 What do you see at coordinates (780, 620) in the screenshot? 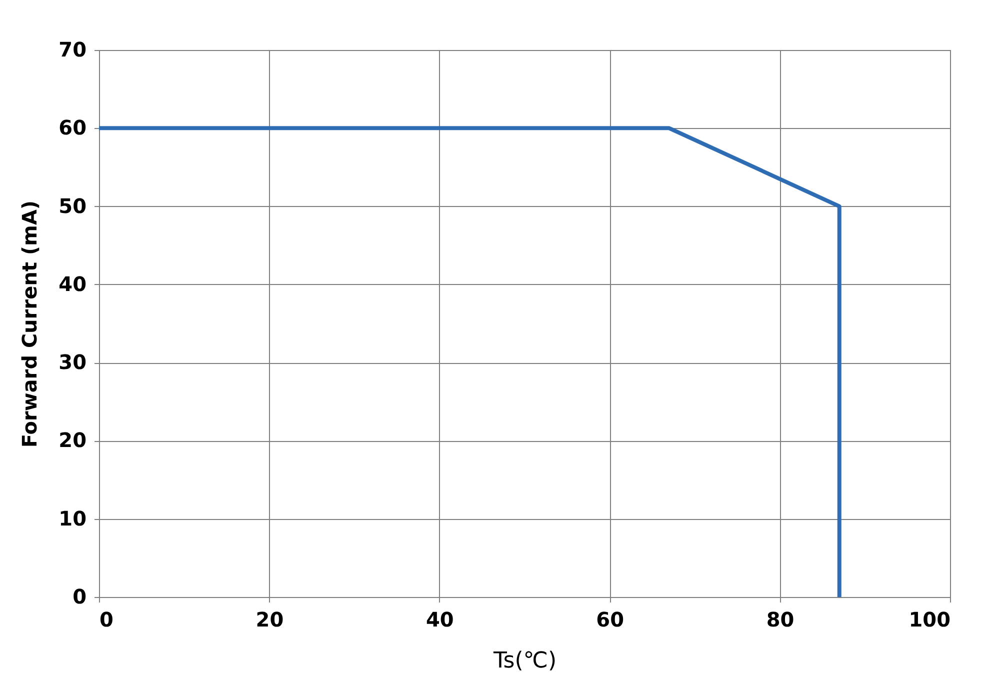
I see `x-tick-label: 80` at bounding box center [780, 620].